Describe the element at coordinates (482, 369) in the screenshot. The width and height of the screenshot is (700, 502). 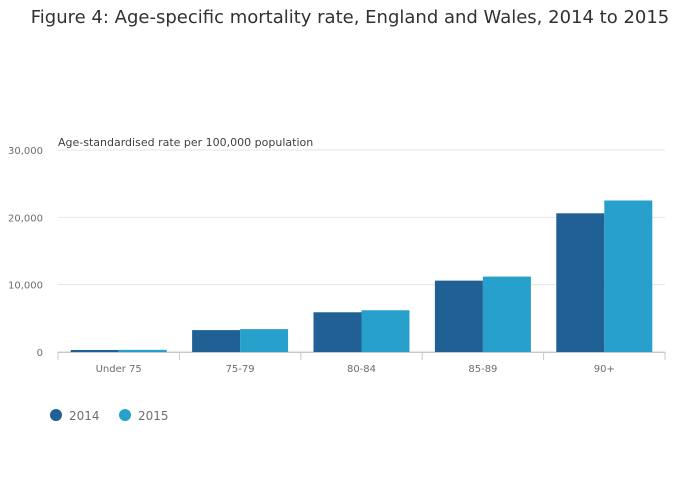
I see `x-tick-label: 85-89` at that location.